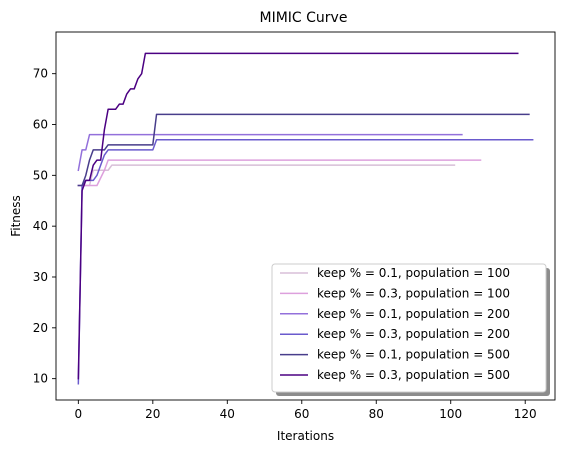 The image size is (563, 453). What do you see at coordinates (40, 74) in the screenshot?
I see `y-tick-label: 70` at bounding box center [40, 74].